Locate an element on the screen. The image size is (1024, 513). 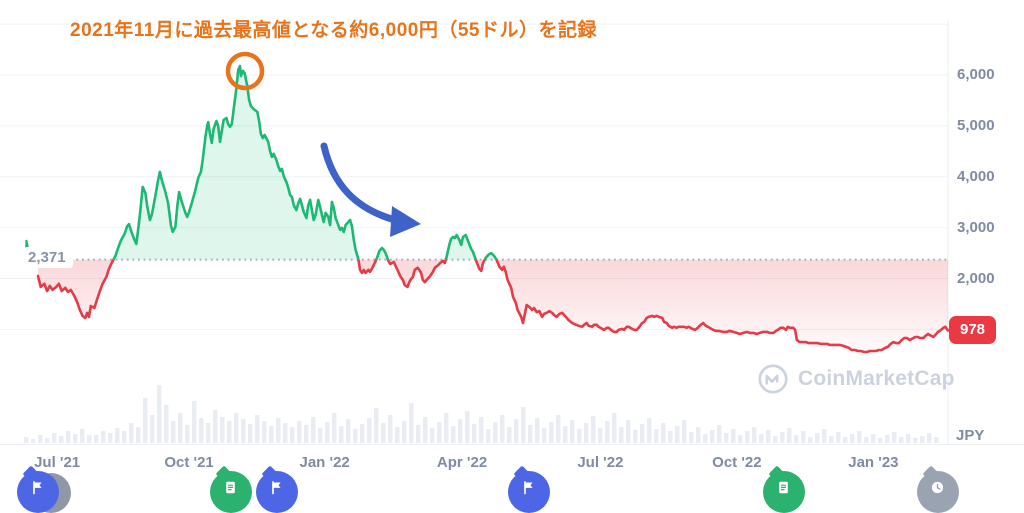
x-axis-tick-label: Oct '22 is located at coordinates (737, 462).